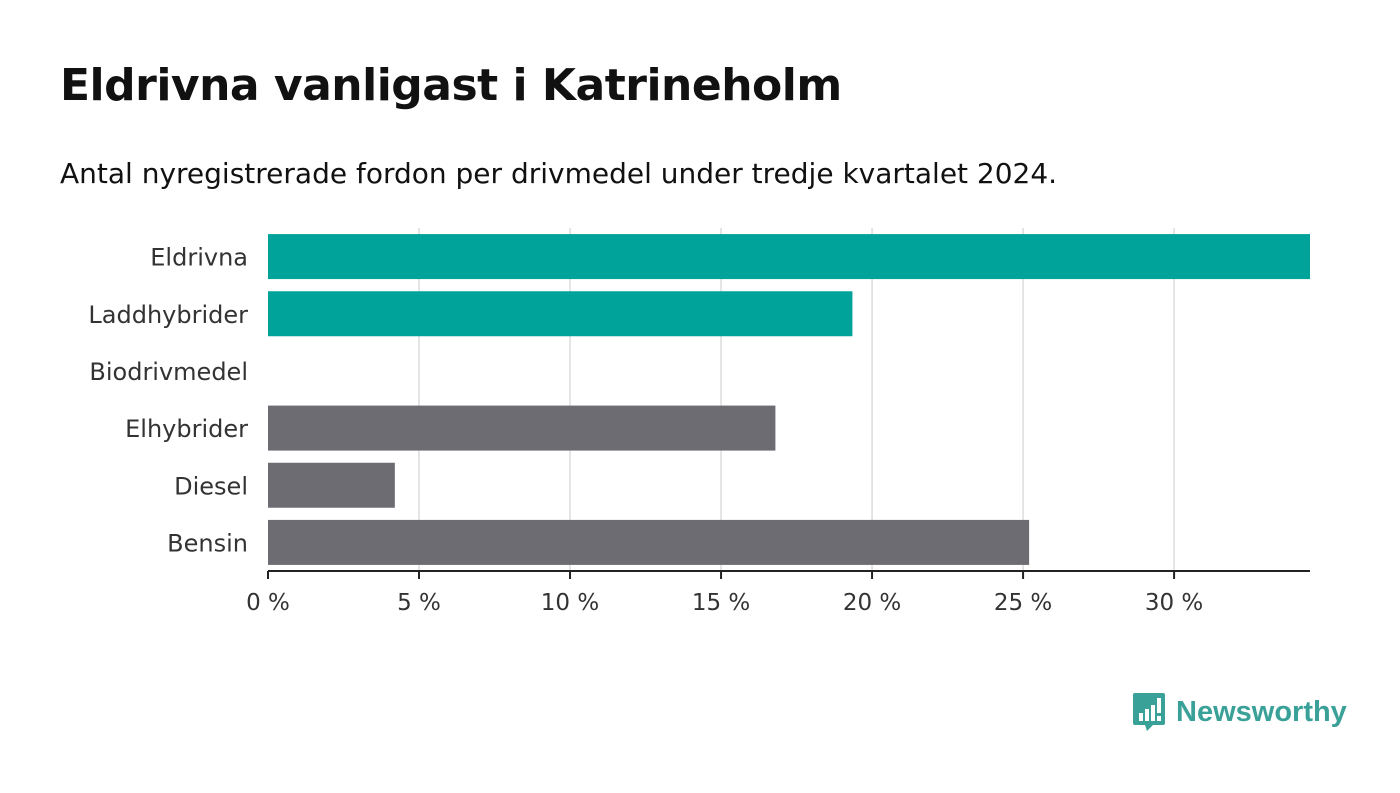 Image resolution: width=1400 pixels, height=793 pixels. I want to click on bar-diesel, so click(331, 485).